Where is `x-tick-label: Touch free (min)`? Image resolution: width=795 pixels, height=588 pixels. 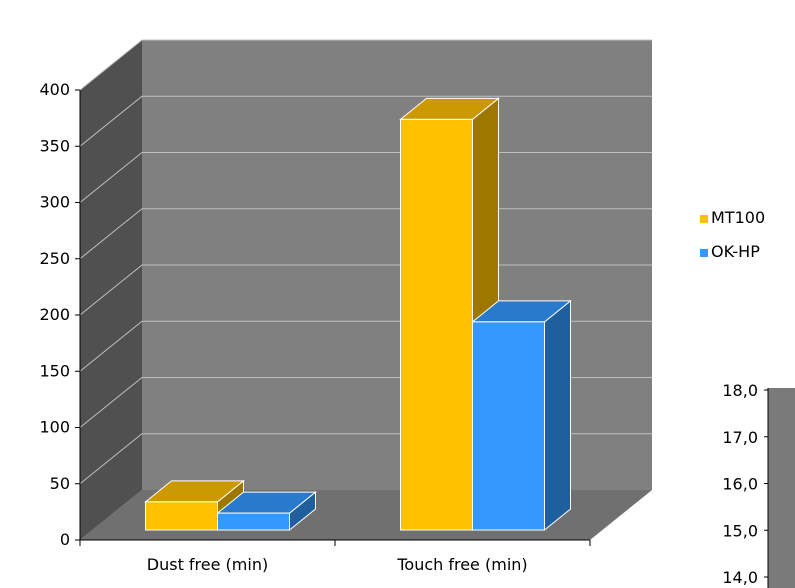 x-tick-label: Touch free (min) is located at coordinates (461, 564).